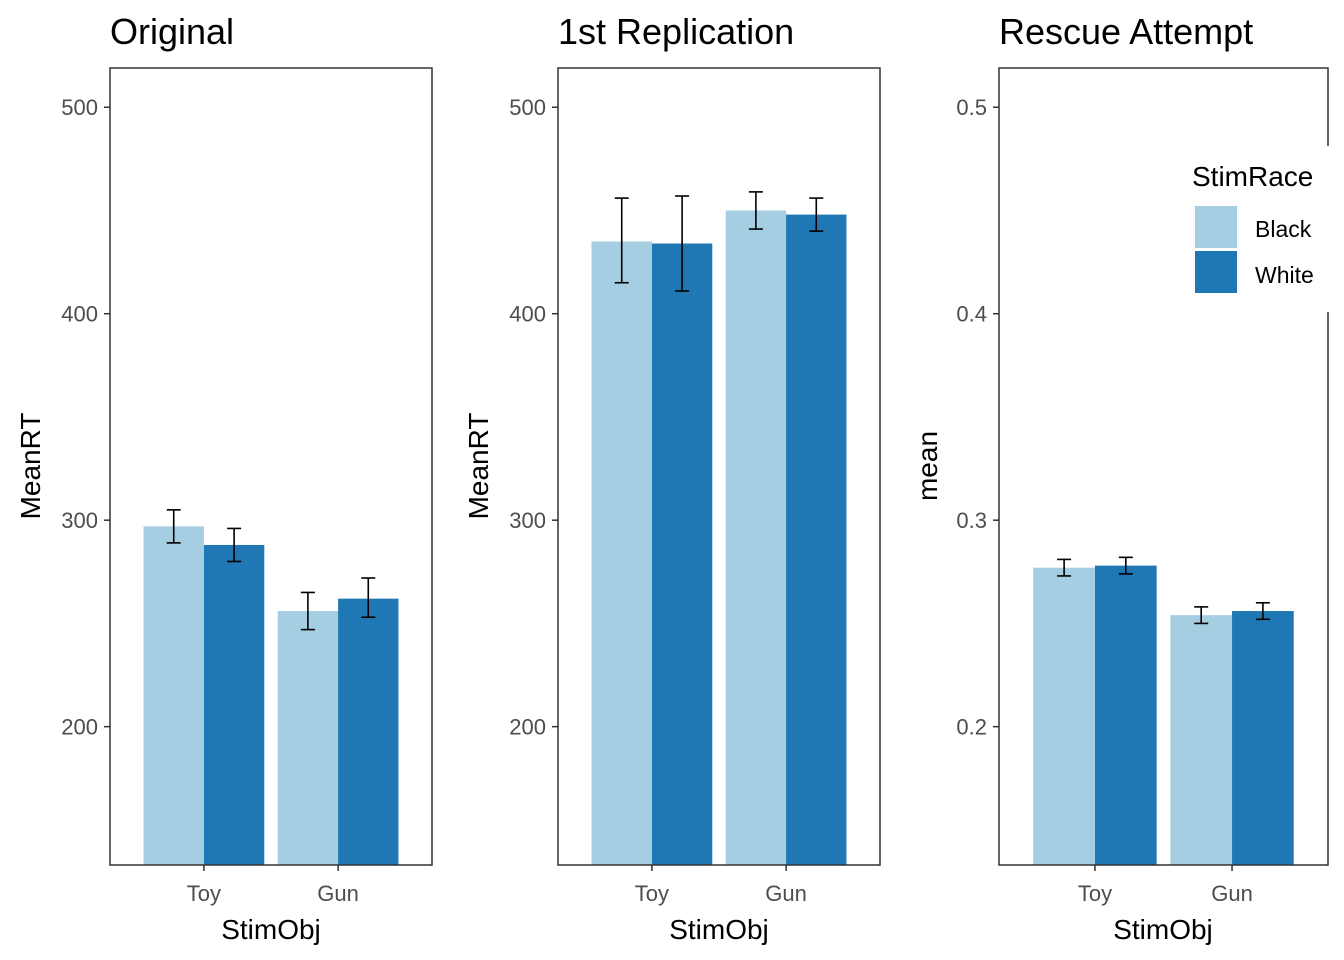  What do you see at coordinates (1216, 227) in the screenshot?
I see `legend-key-black` at bounding box center [1216, 227].